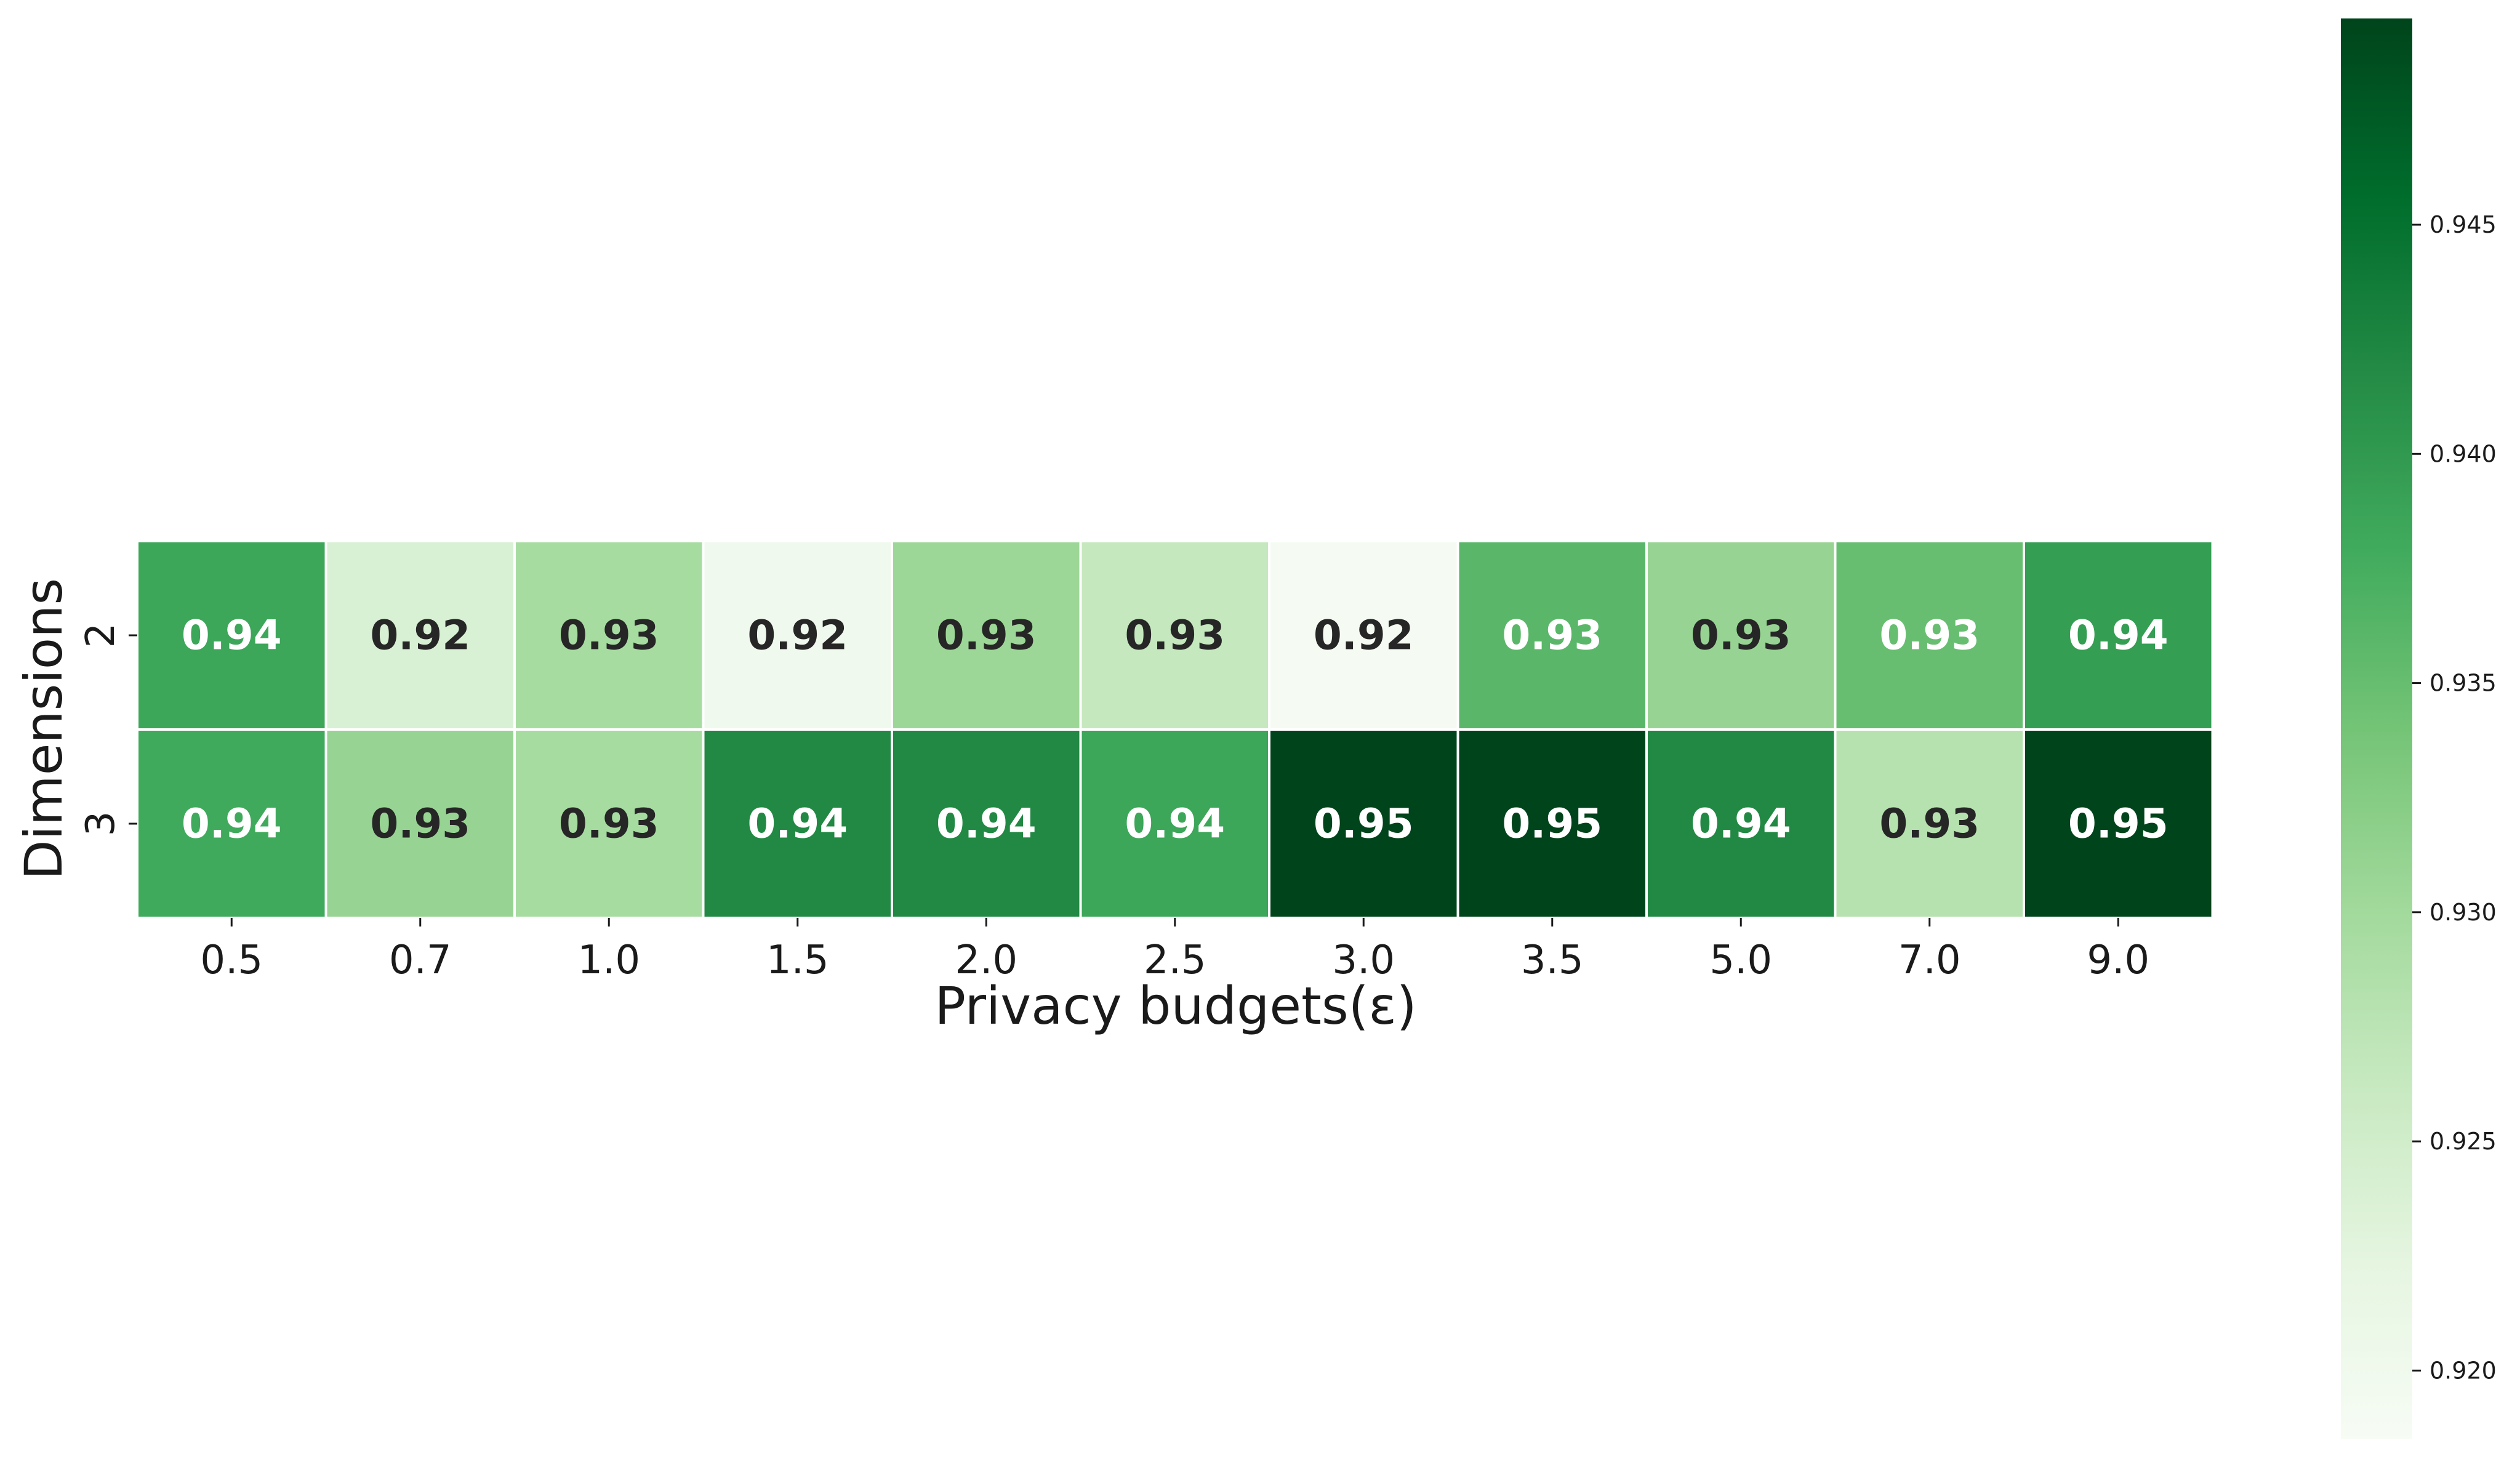 The width and height of the screenshot is (2520, 1459). What do you see at coordinates (1175, 960) in the screenshot?
I see `x-tick-label-5: 2.5` at bounding box center [1175, 960].